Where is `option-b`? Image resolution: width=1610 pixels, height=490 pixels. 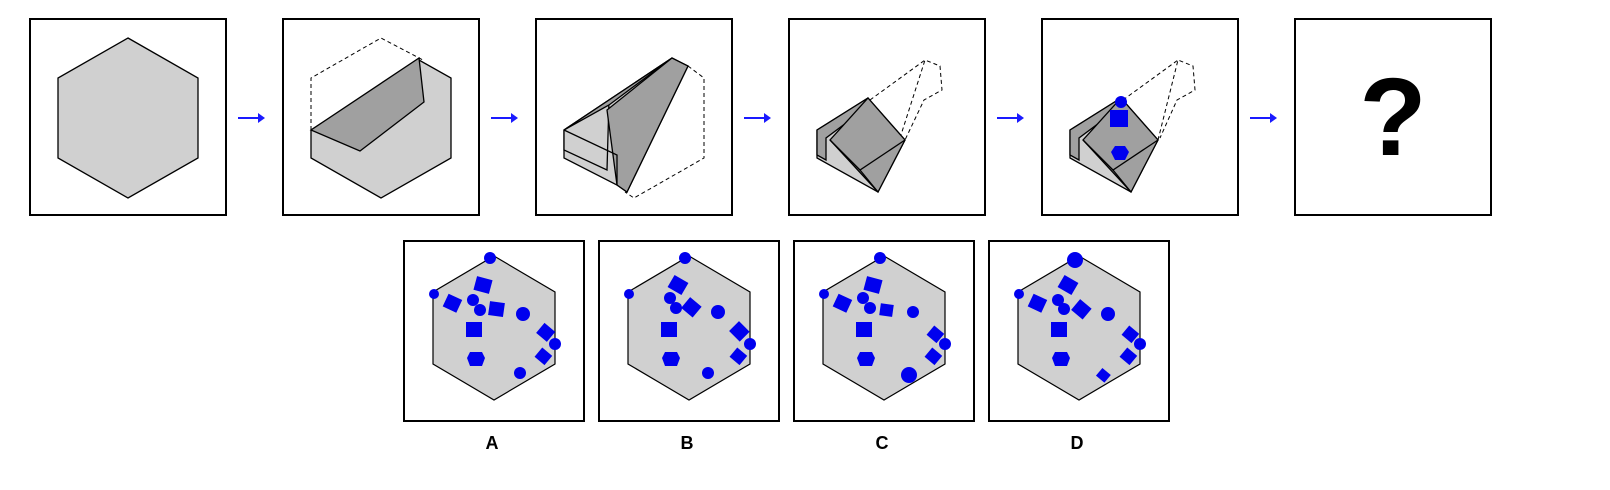 option-b is located at coordinates (689, 331).